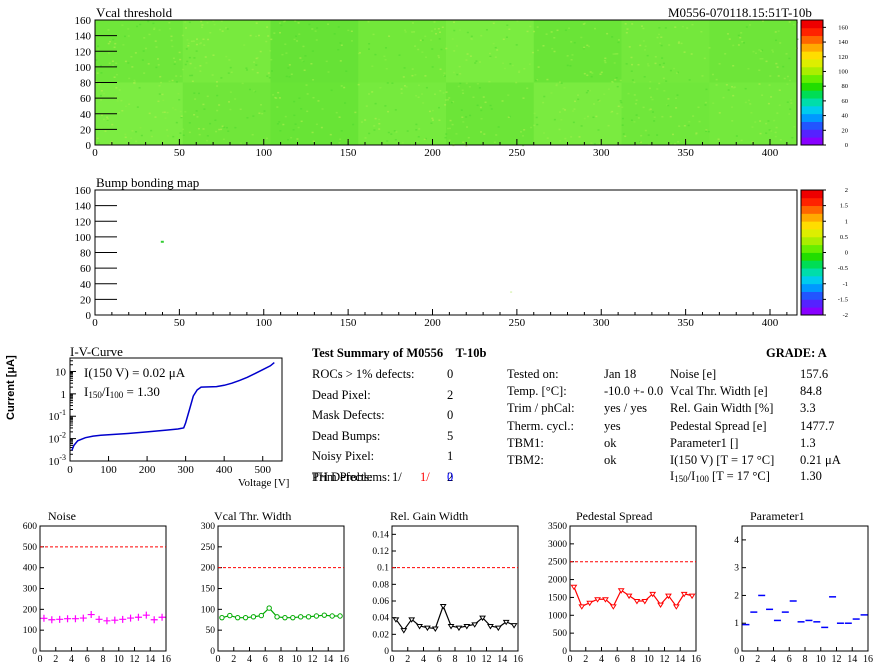 The width and height of the screenshot is (896, 672). What do you see at coordinates (805, 588) in the screenshot?
I see `roc-chart-frame` at bounding box center [805, 588].